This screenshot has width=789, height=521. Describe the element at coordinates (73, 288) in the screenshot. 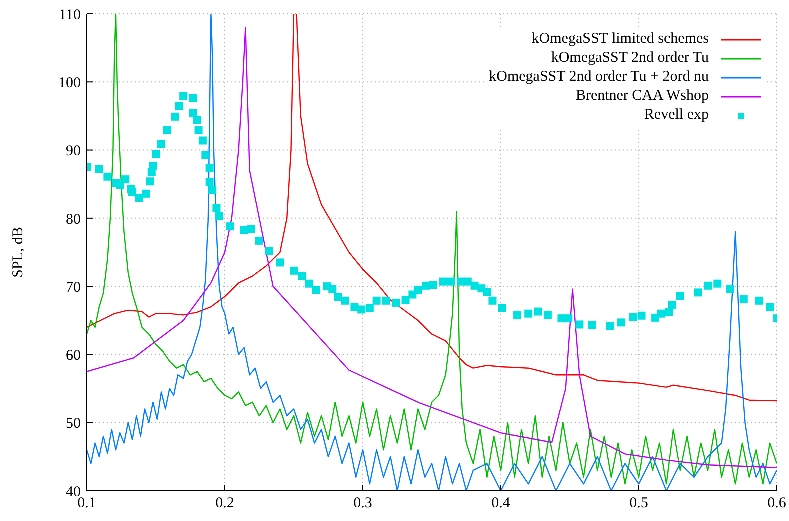

I see `y-tick-label: 70` at that location.